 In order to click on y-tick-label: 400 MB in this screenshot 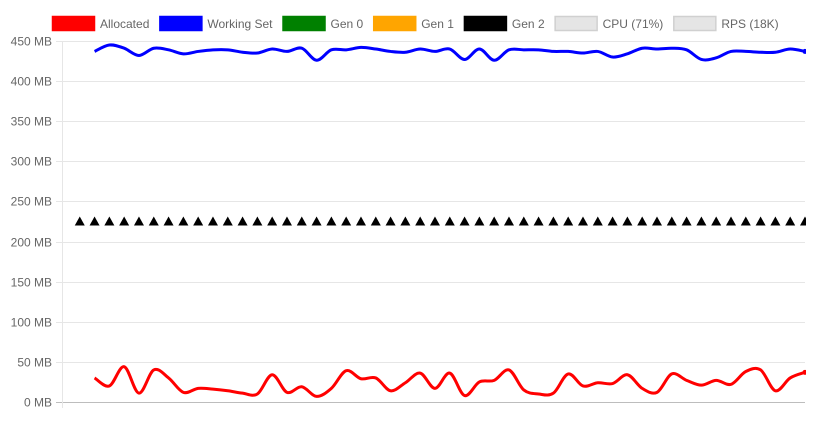, I will do `click(31, 82)`.